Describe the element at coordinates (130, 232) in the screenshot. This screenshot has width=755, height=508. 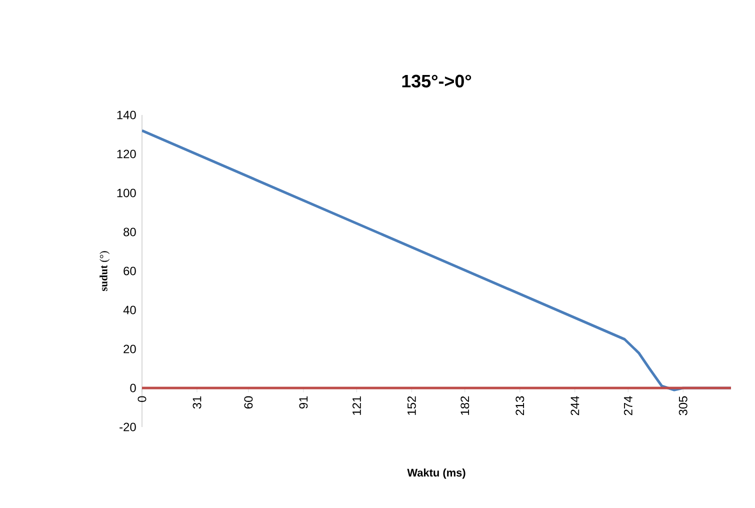
I see `y-tick-label: 80` at that location.